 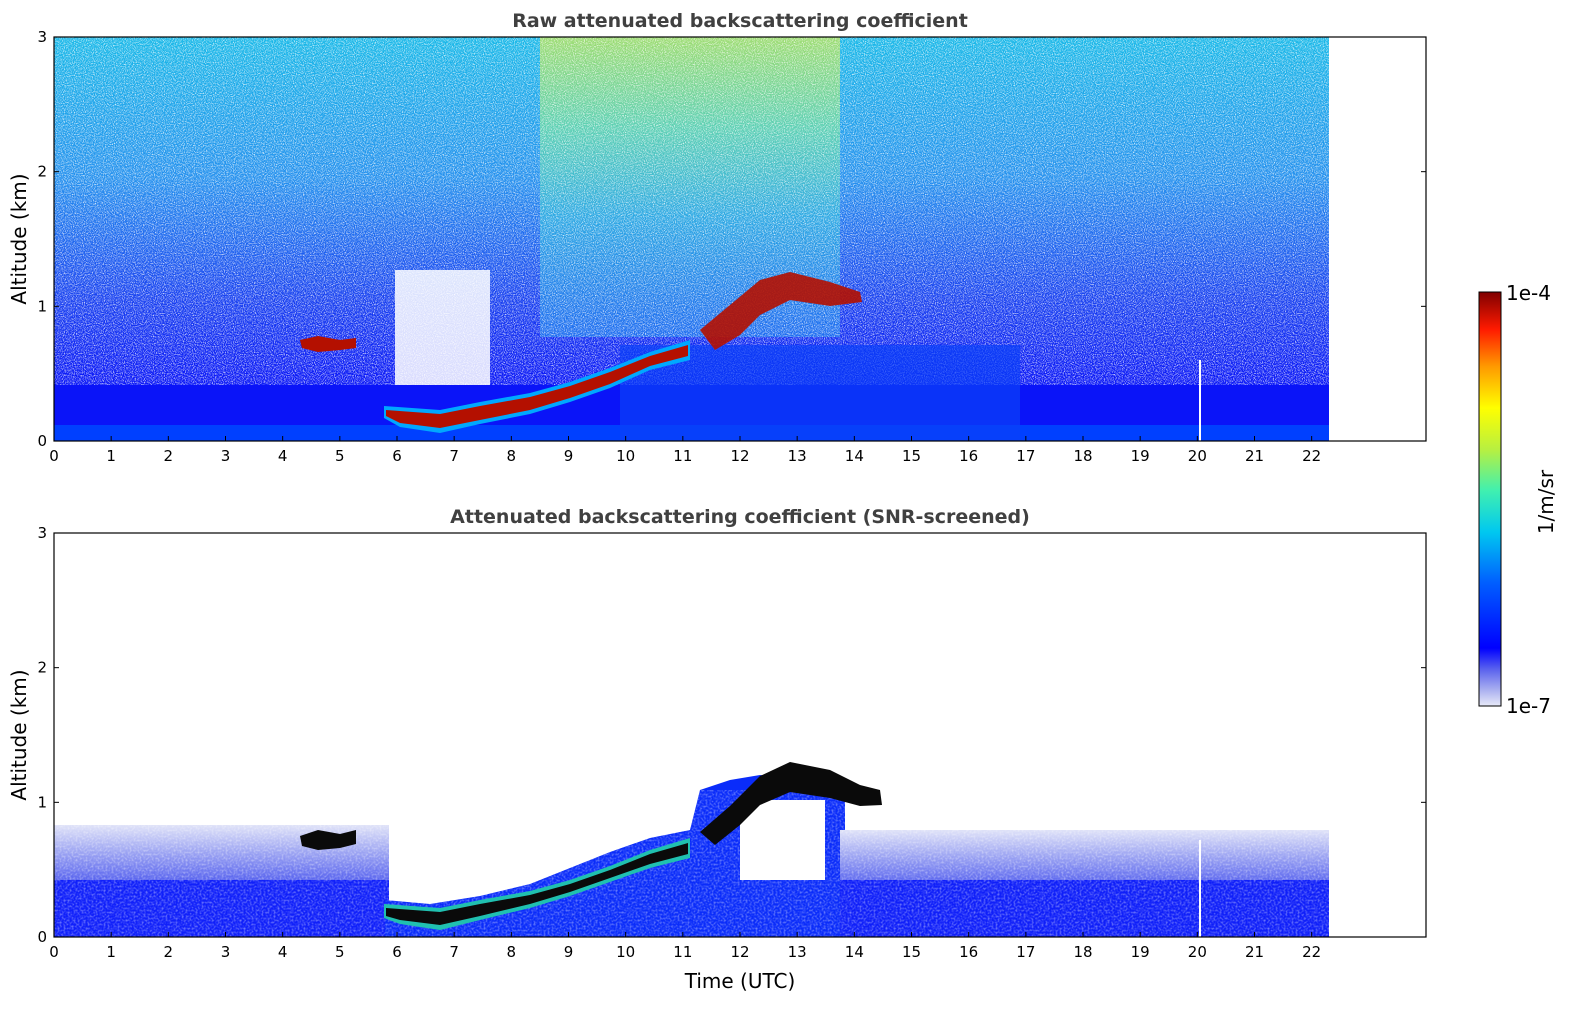 I want to click on colorbar-max-label: 1e-4, so click(x=1528, y=293).